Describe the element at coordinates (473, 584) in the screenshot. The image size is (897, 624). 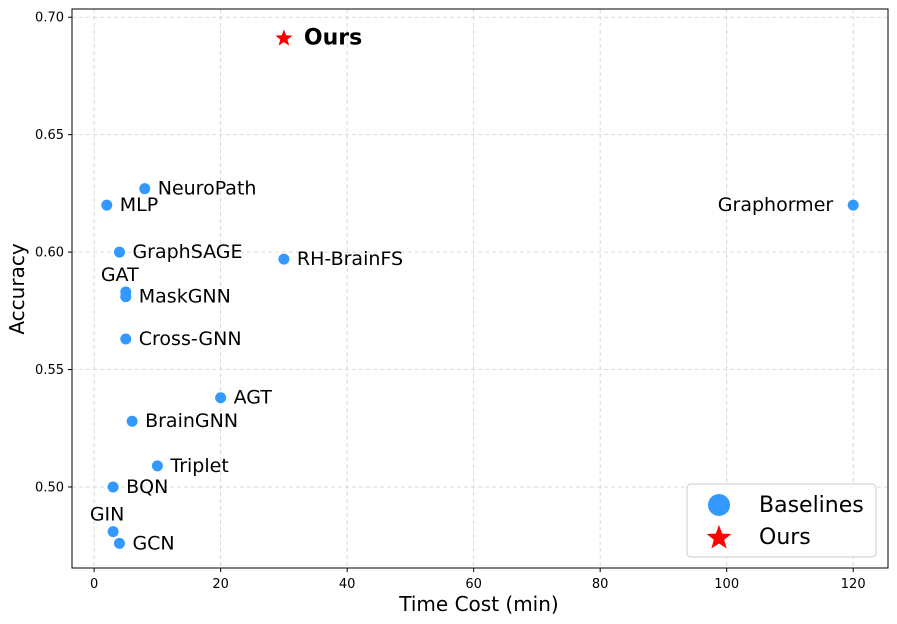
I see `x-tick-label: 60` at that location.